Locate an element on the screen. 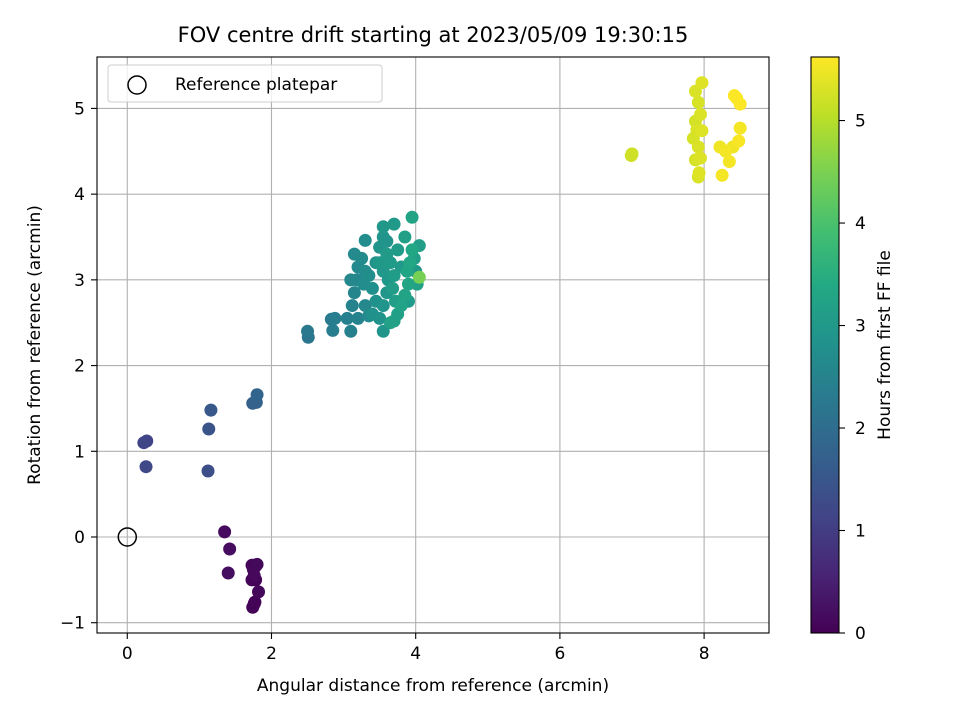 The width and height of the screenshot is (960, 720). colorbar-tick-label-5: 5 is located at coordinates (860, 122).